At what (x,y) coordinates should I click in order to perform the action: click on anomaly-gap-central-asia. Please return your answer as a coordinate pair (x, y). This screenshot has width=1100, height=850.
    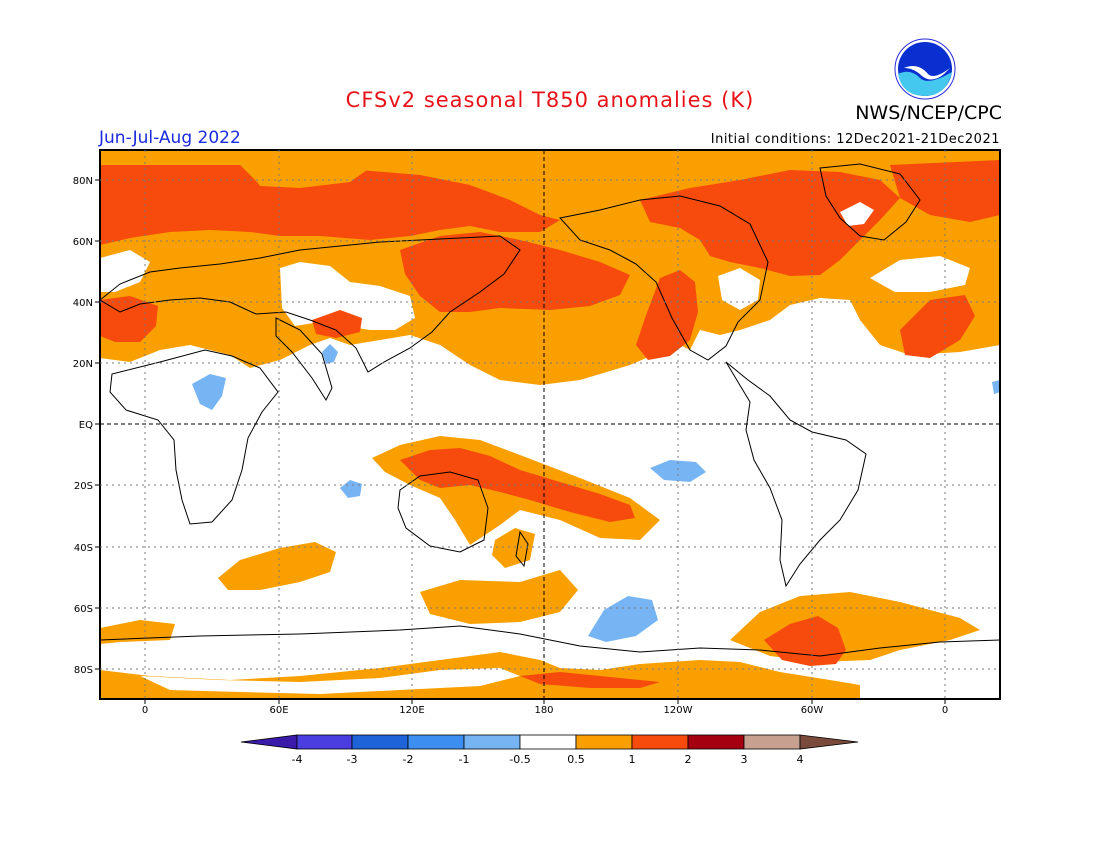
    Looking at the image, I should click on (347, 296).